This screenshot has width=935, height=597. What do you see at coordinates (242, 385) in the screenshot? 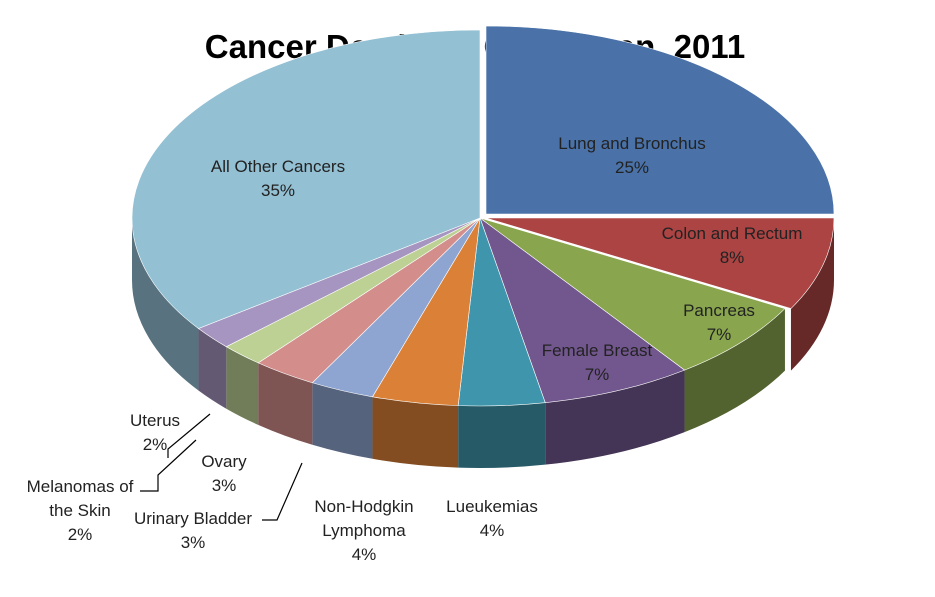
I see `slice-side-melanomas-of-the-skin` at bounding box center [242, 385].